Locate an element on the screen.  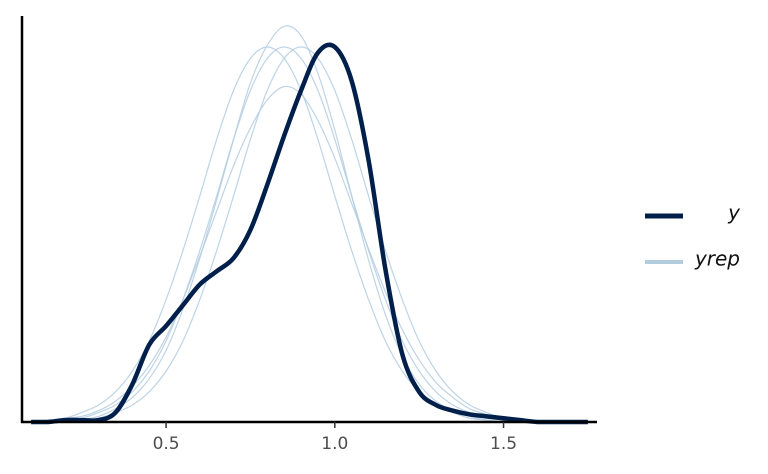
x-tick-label: 1.0 is located at coordinates (334, 444).